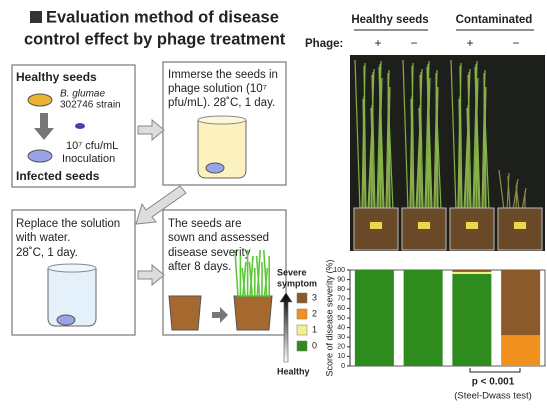 The image size is (547, 408). Describe the element at coordinates (155, 39) in the screenshot. I see `title-line: control effect by phage treatment` at that location.